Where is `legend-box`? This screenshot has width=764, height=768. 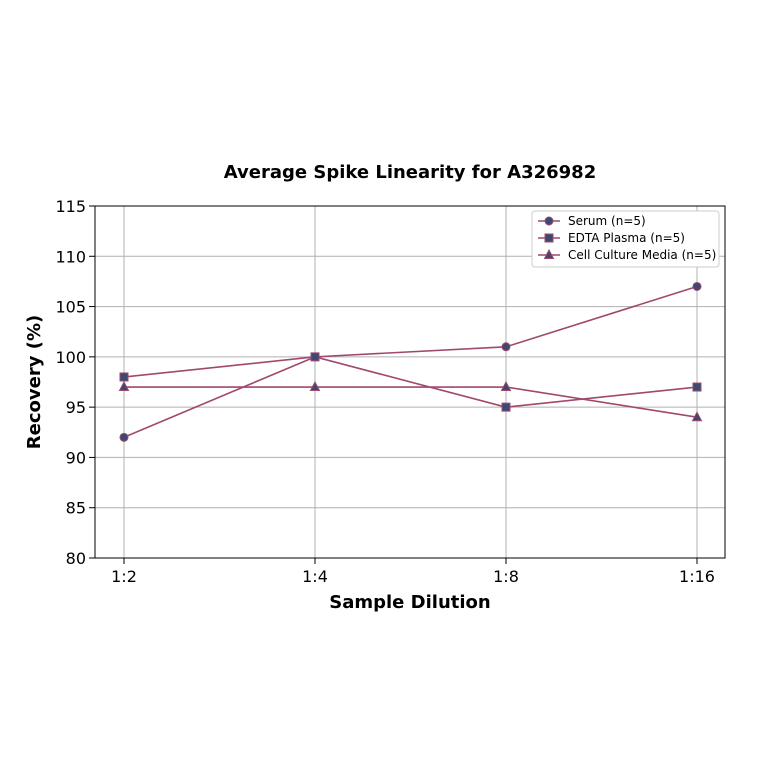 legend-box is located at coordinates (625, 239).